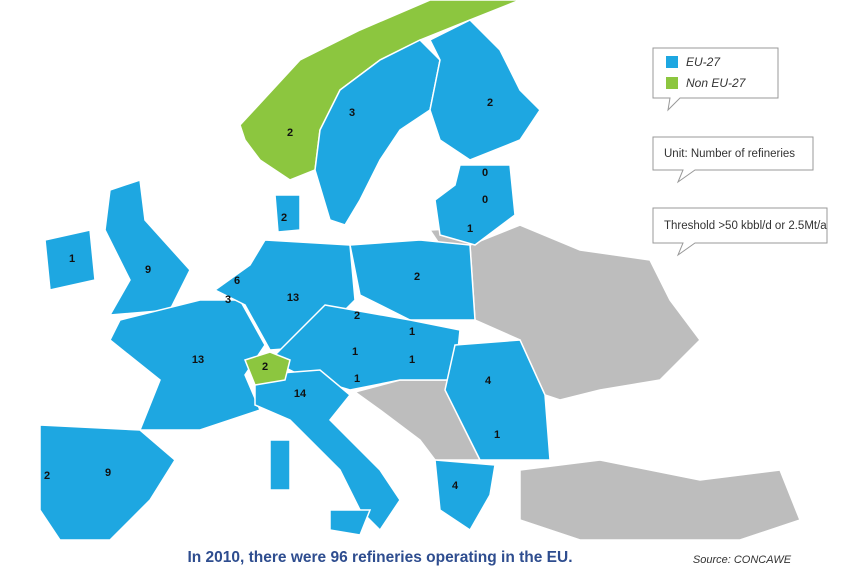  Describe the element at coordinates (716, 83) in the screenshot. I see `legend-label: Non EU-27` at that location.